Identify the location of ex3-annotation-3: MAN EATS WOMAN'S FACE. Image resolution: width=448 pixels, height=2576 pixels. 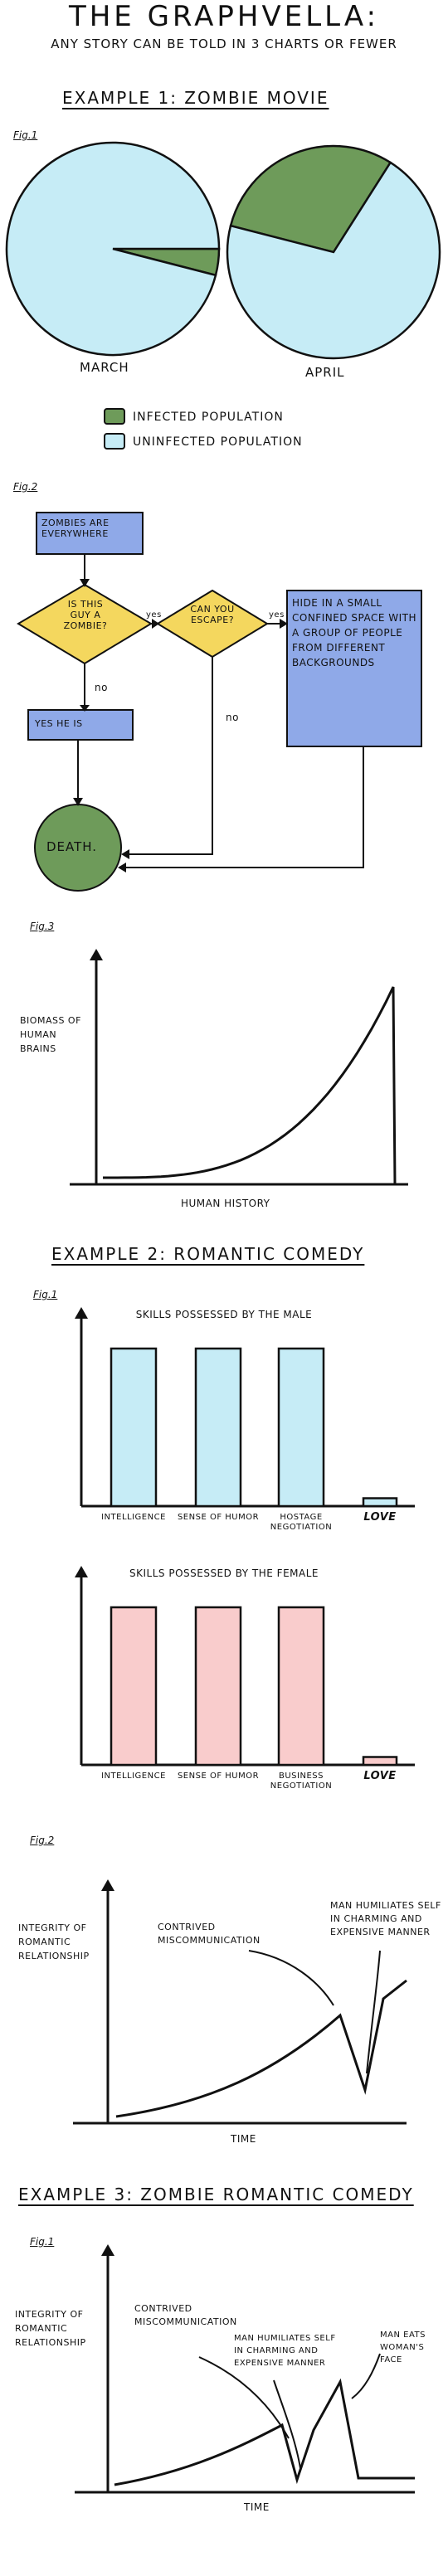
(403, 2348).